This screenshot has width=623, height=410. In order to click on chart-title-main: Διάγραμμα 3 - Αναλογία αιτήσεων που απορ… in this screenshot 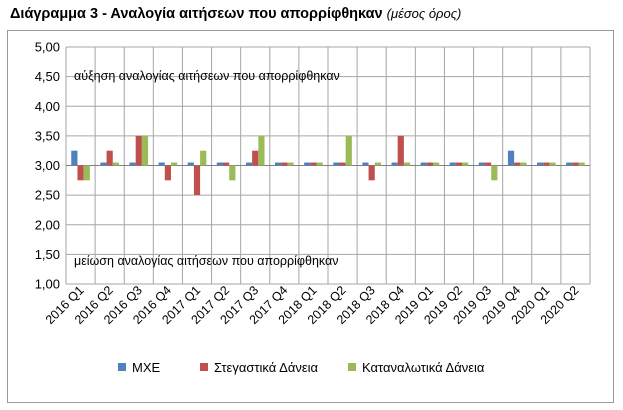, I will do `click(196, 14)`.